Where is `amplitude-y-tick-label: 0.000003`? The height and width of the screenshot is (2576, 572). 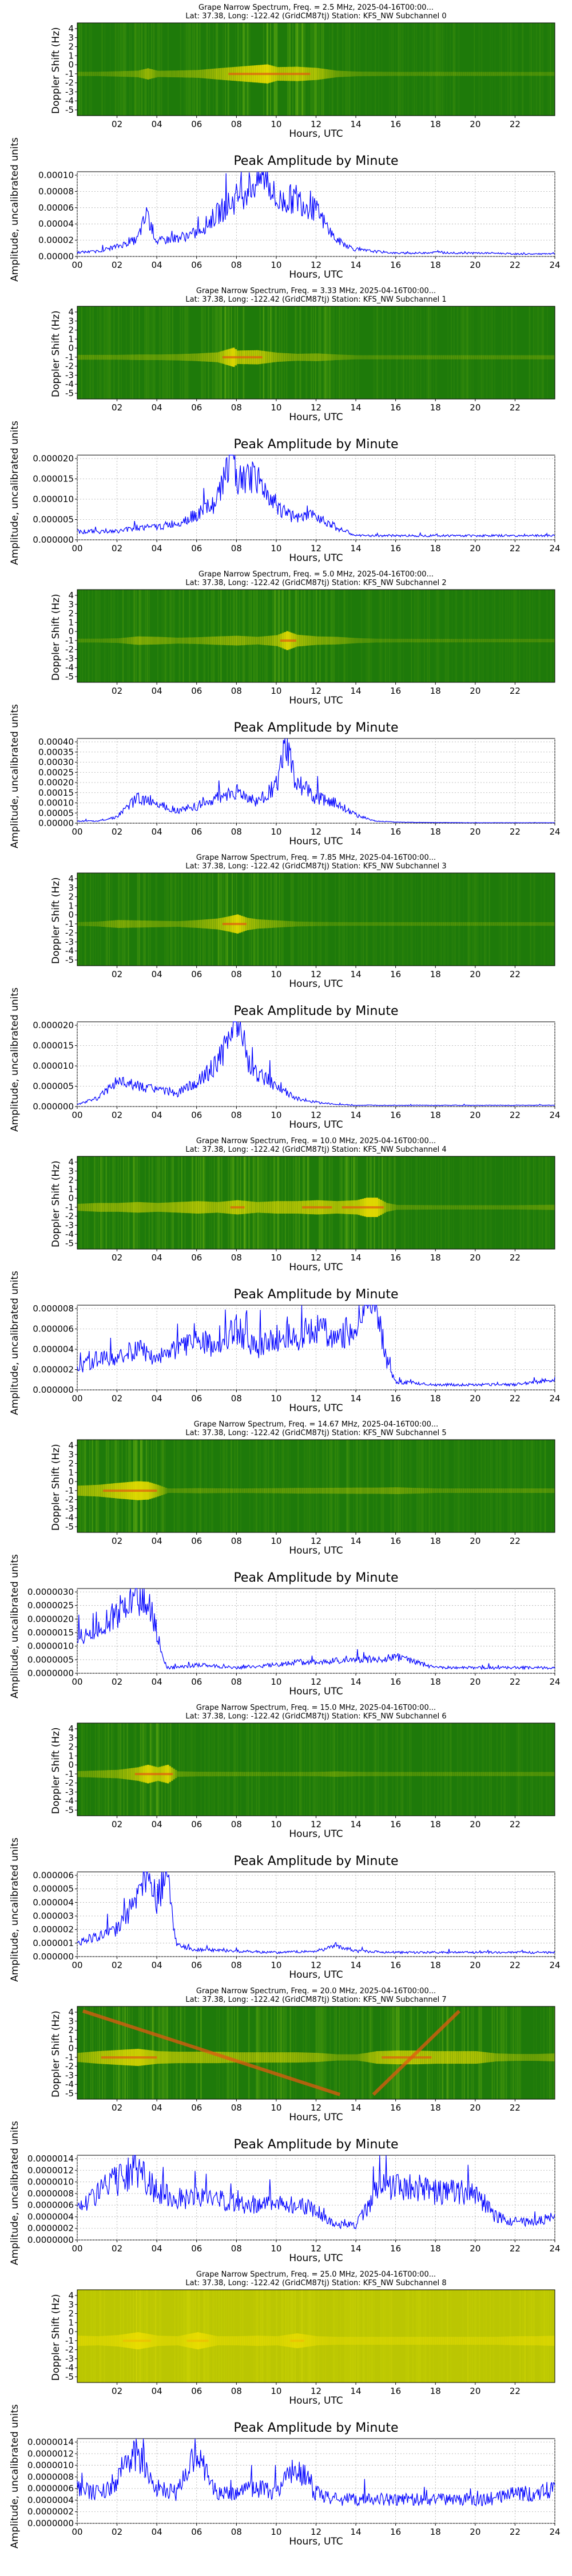
amplitude-y-tick-label: 0.000003 is located at coordinates (53, 1916).